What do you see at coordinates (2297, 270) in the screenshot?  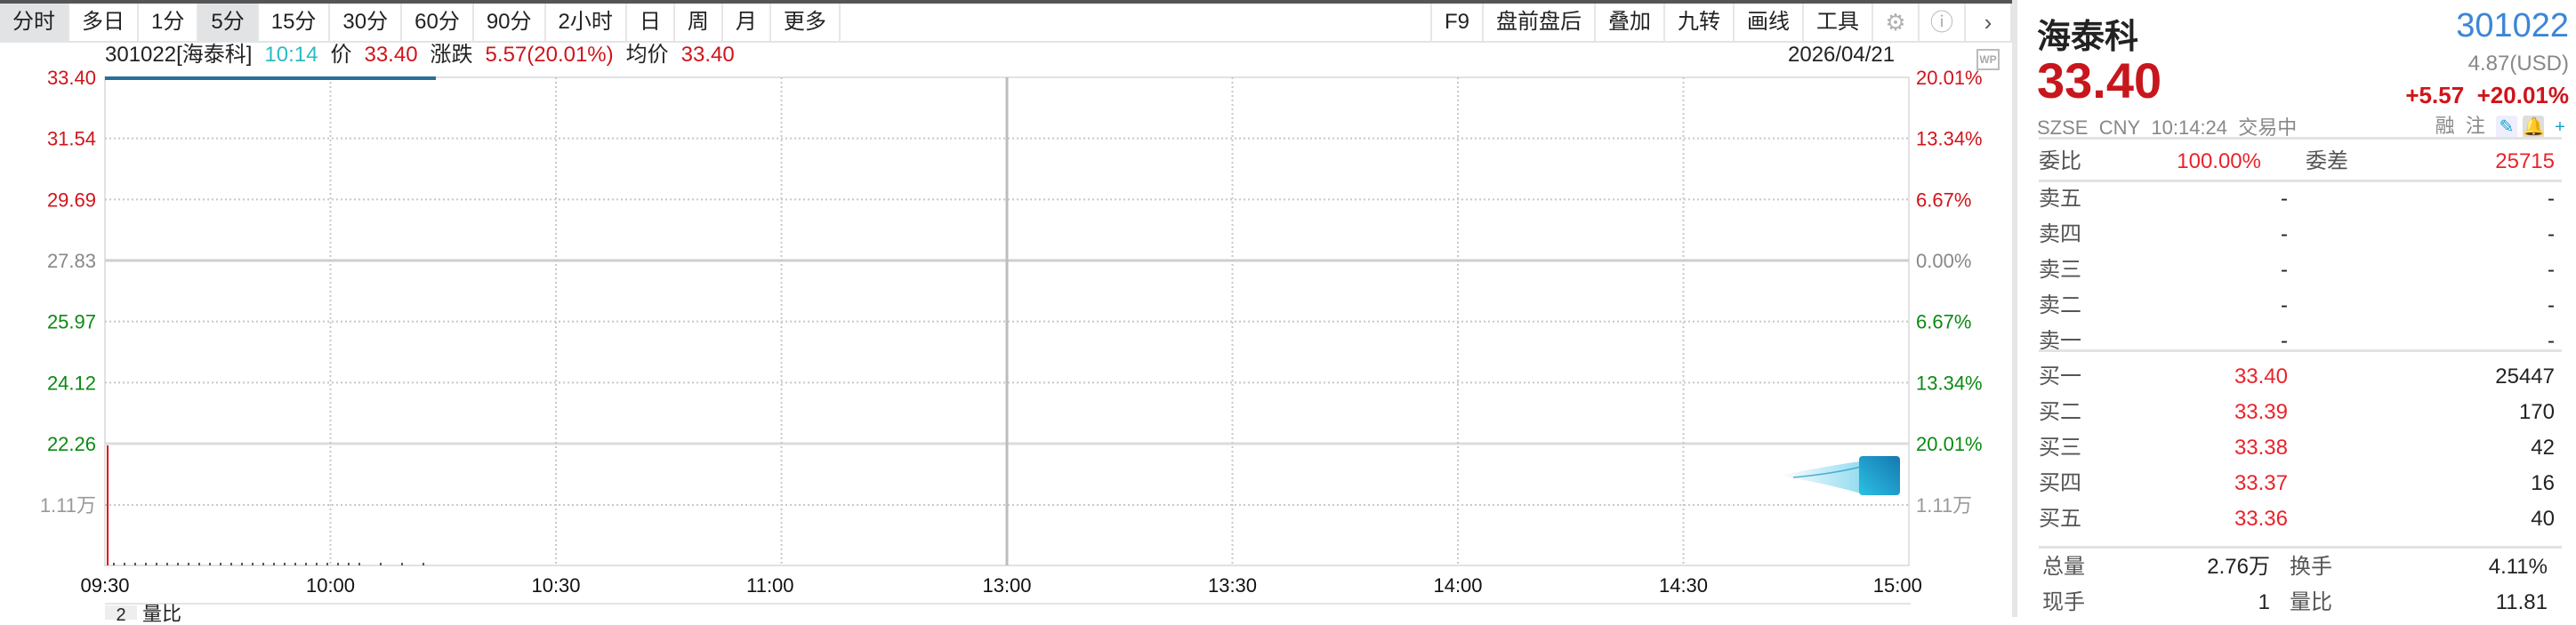 I see `ask-row: 卖三 - -` at bounding box center [2297, 270].